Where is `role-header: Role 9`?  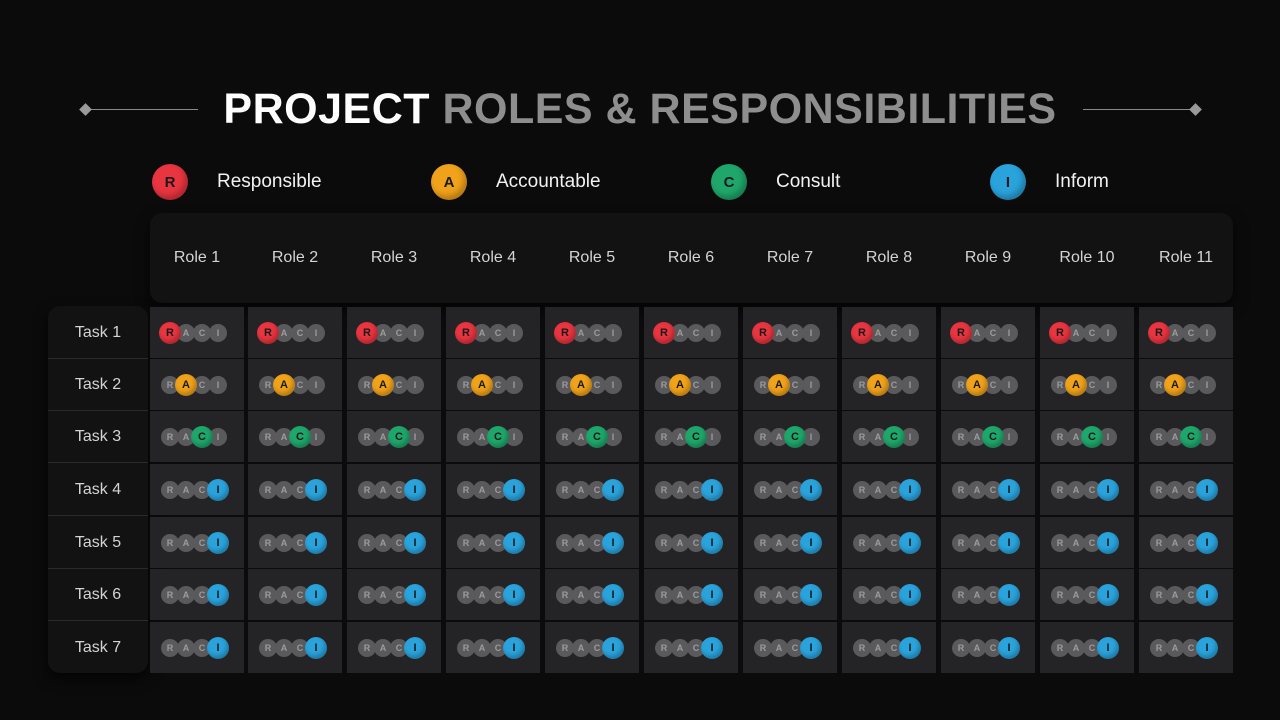 role-header: Role 9 is located at coordinates (988, 257).